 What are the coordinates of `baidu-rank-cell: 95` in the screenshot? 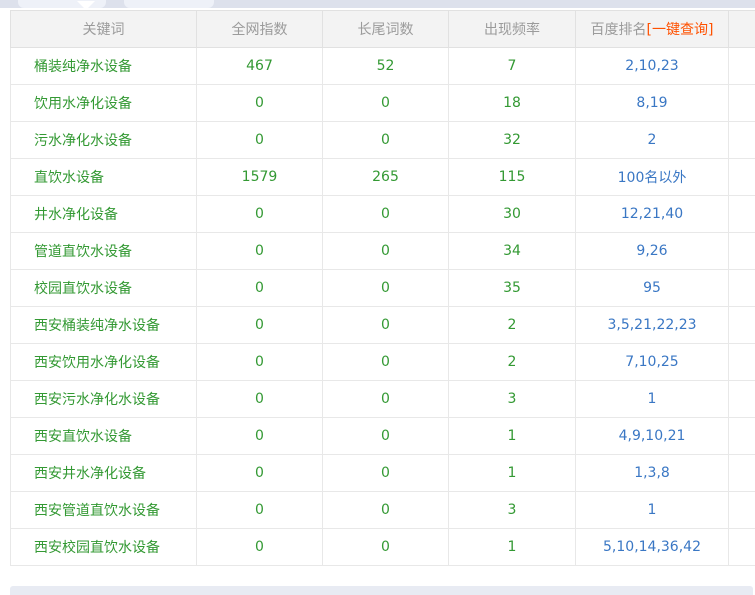 It's located at (652, 288).